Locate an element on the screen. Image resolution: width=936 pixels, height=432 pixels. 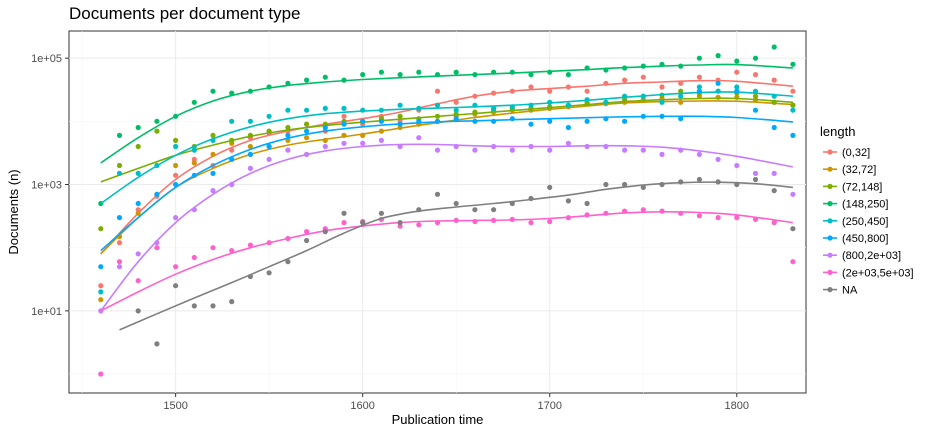
x-axis-title: Publication time is located at coordinates (438, 419).